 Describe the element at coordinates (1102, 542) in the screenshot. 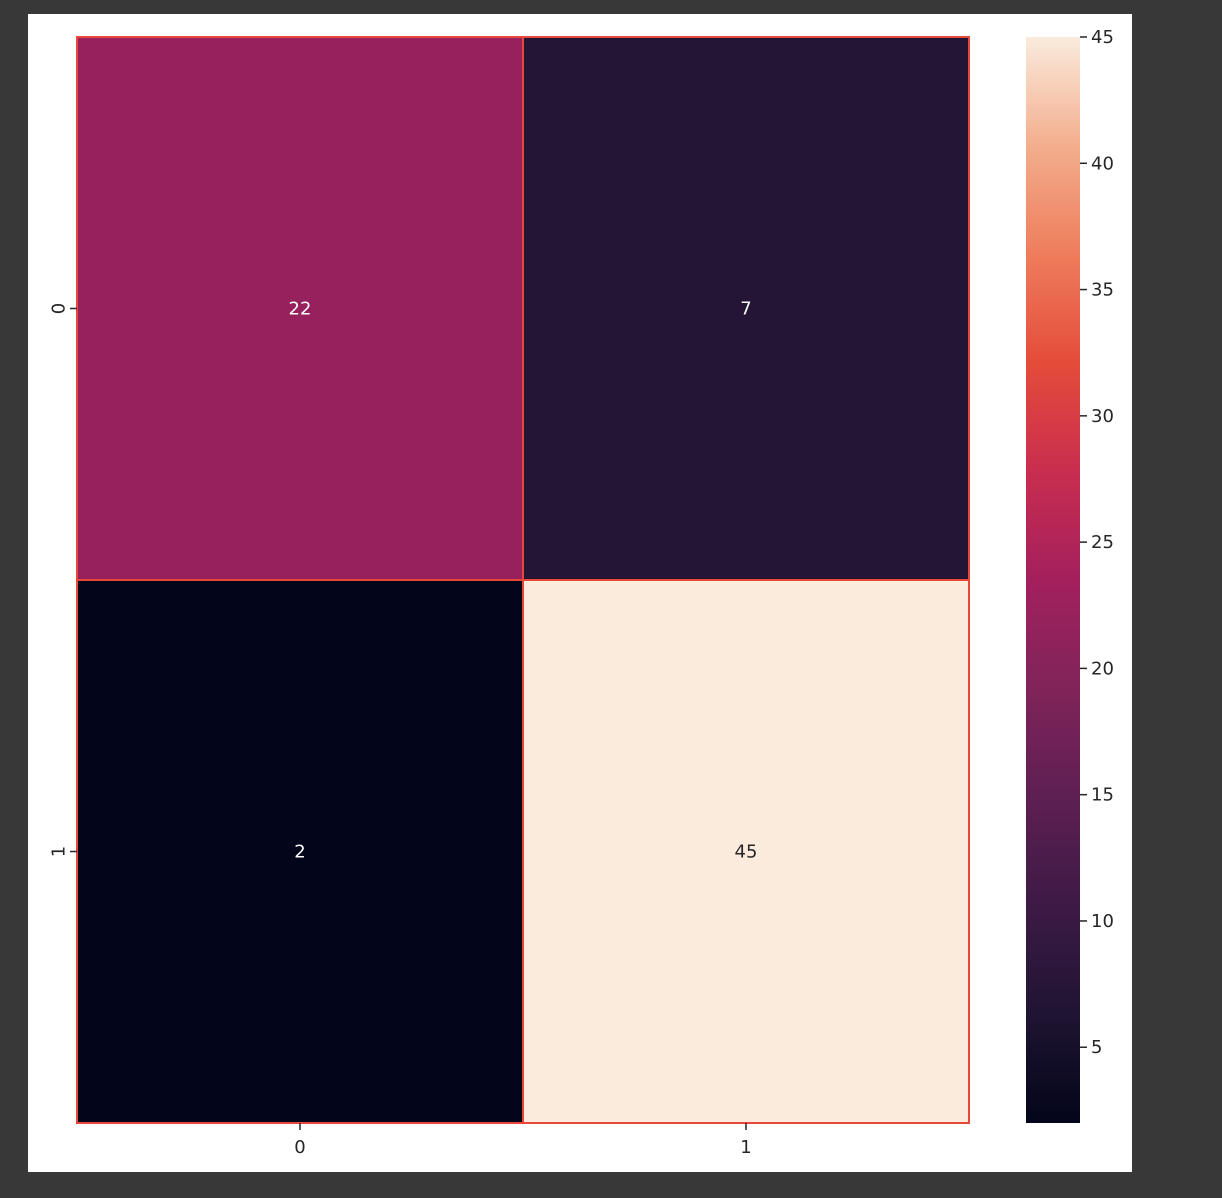

I see `colorbar-tick-label-4: 25` at that location.